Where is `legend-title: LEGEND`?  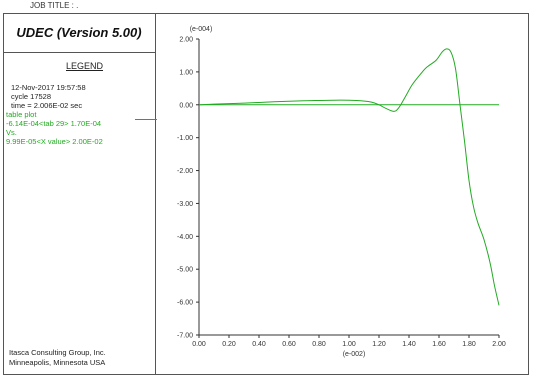 legend-title: LEGEND is located at coordinates (85, 66).